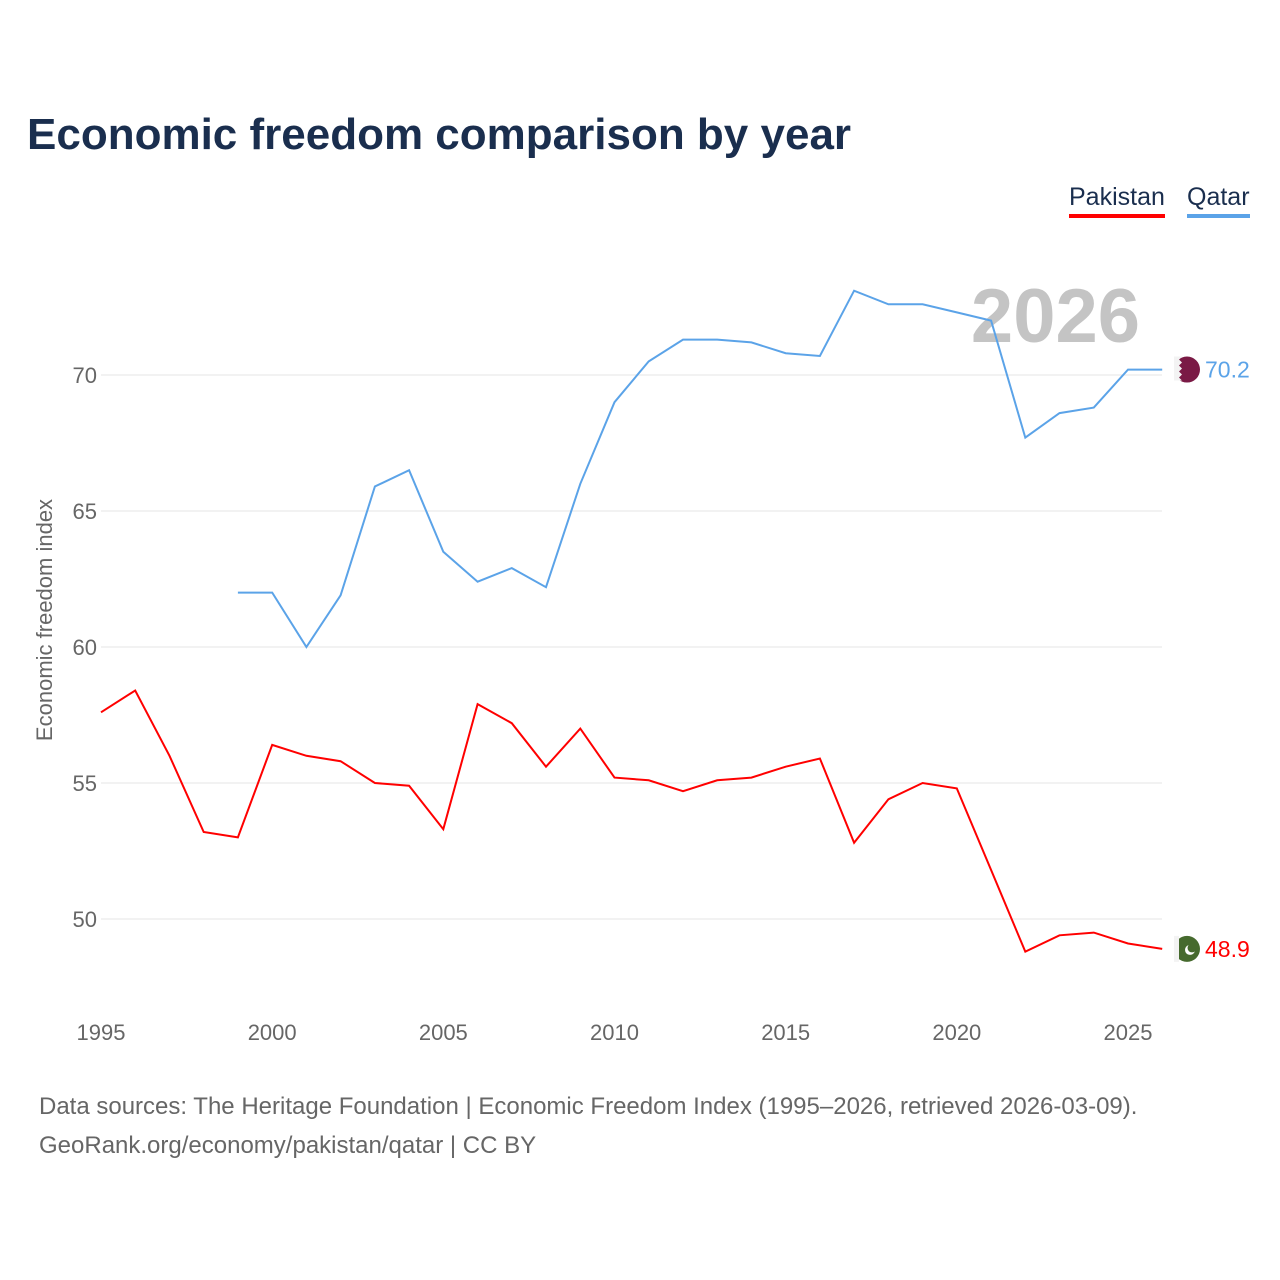 This screenshot has height=1280, width=1280. What do you see at coordinates (1187, 948) in the screenshot?
I see `pakistan-flag-icon` at bounding box center [1187, 948].